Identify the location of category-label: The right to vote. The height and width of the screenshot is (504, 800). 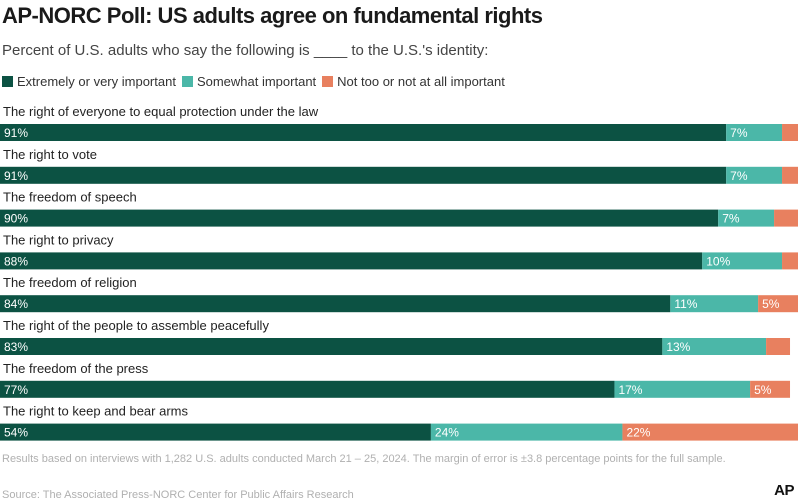
(50, 154).